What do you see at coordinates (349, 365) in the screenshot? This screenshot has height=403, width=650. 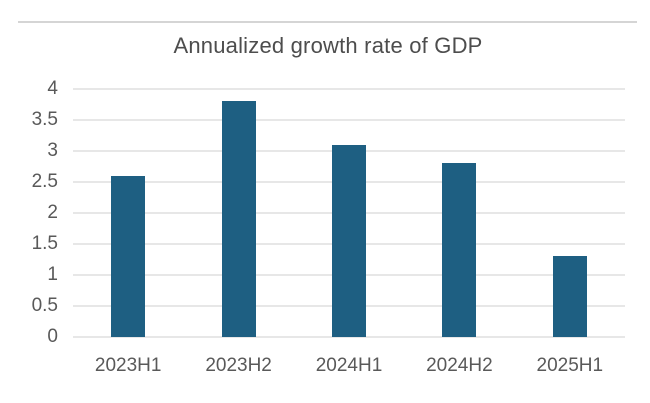 I see `x-axis-category-label: 2024H1` at bounding box center [349, 365].